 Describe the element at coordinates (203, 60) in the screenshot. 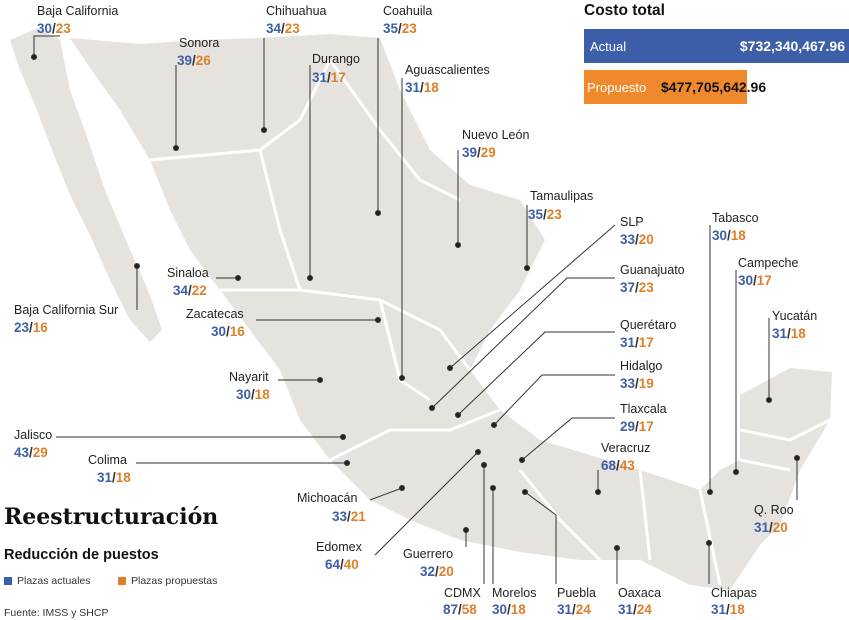

I see `proposed-value: 26` at that location.